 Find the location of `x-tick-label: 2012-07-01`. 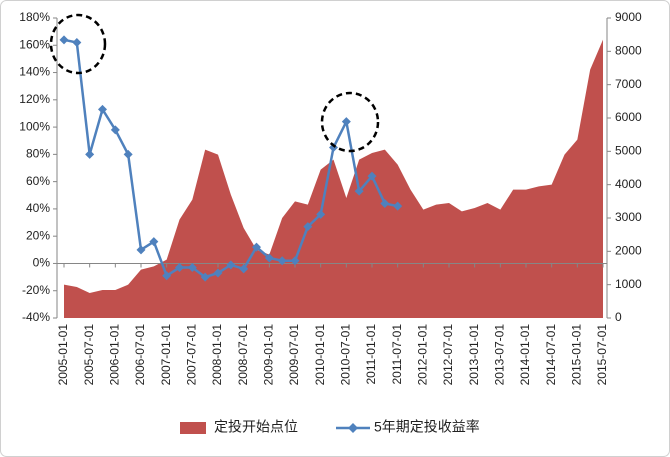

x-tick-label: 2012-07-01 is located at coordinates (448, 355).